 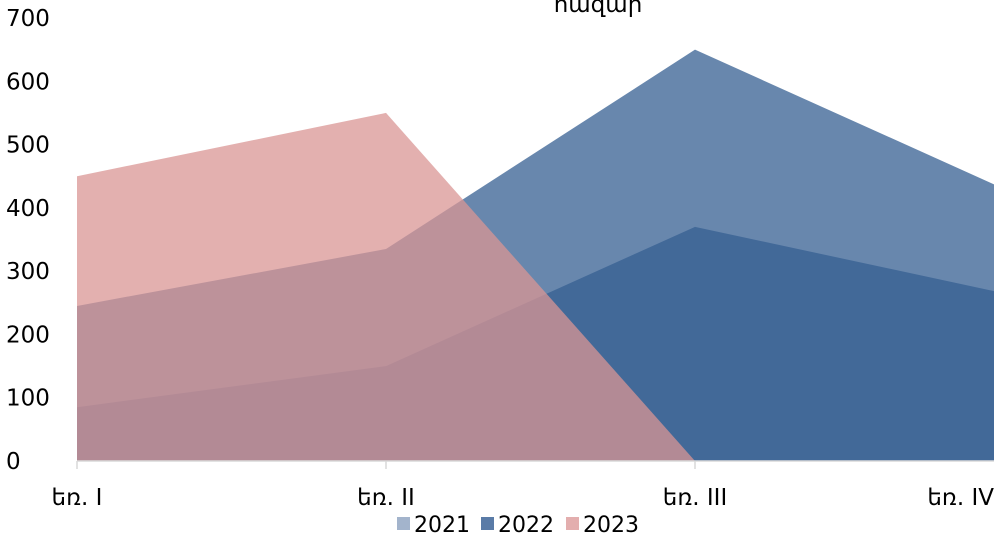 What do you see at coordinates (695, 498) in the screenshot?
I see `x-tick-label-2: եռ. III` at bounding box center [695, 498].